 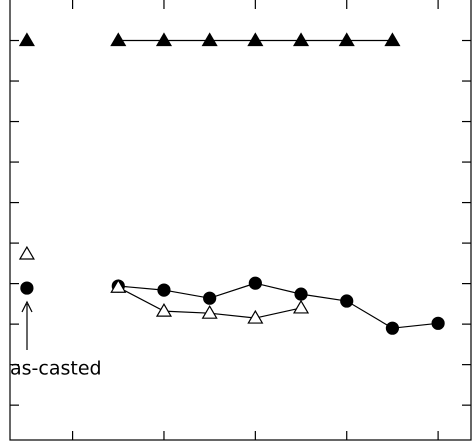 What do you see at coordinates (56, 369) in the screenshot?
I see `annotation: as-casted` at bounding box center [56, 369].